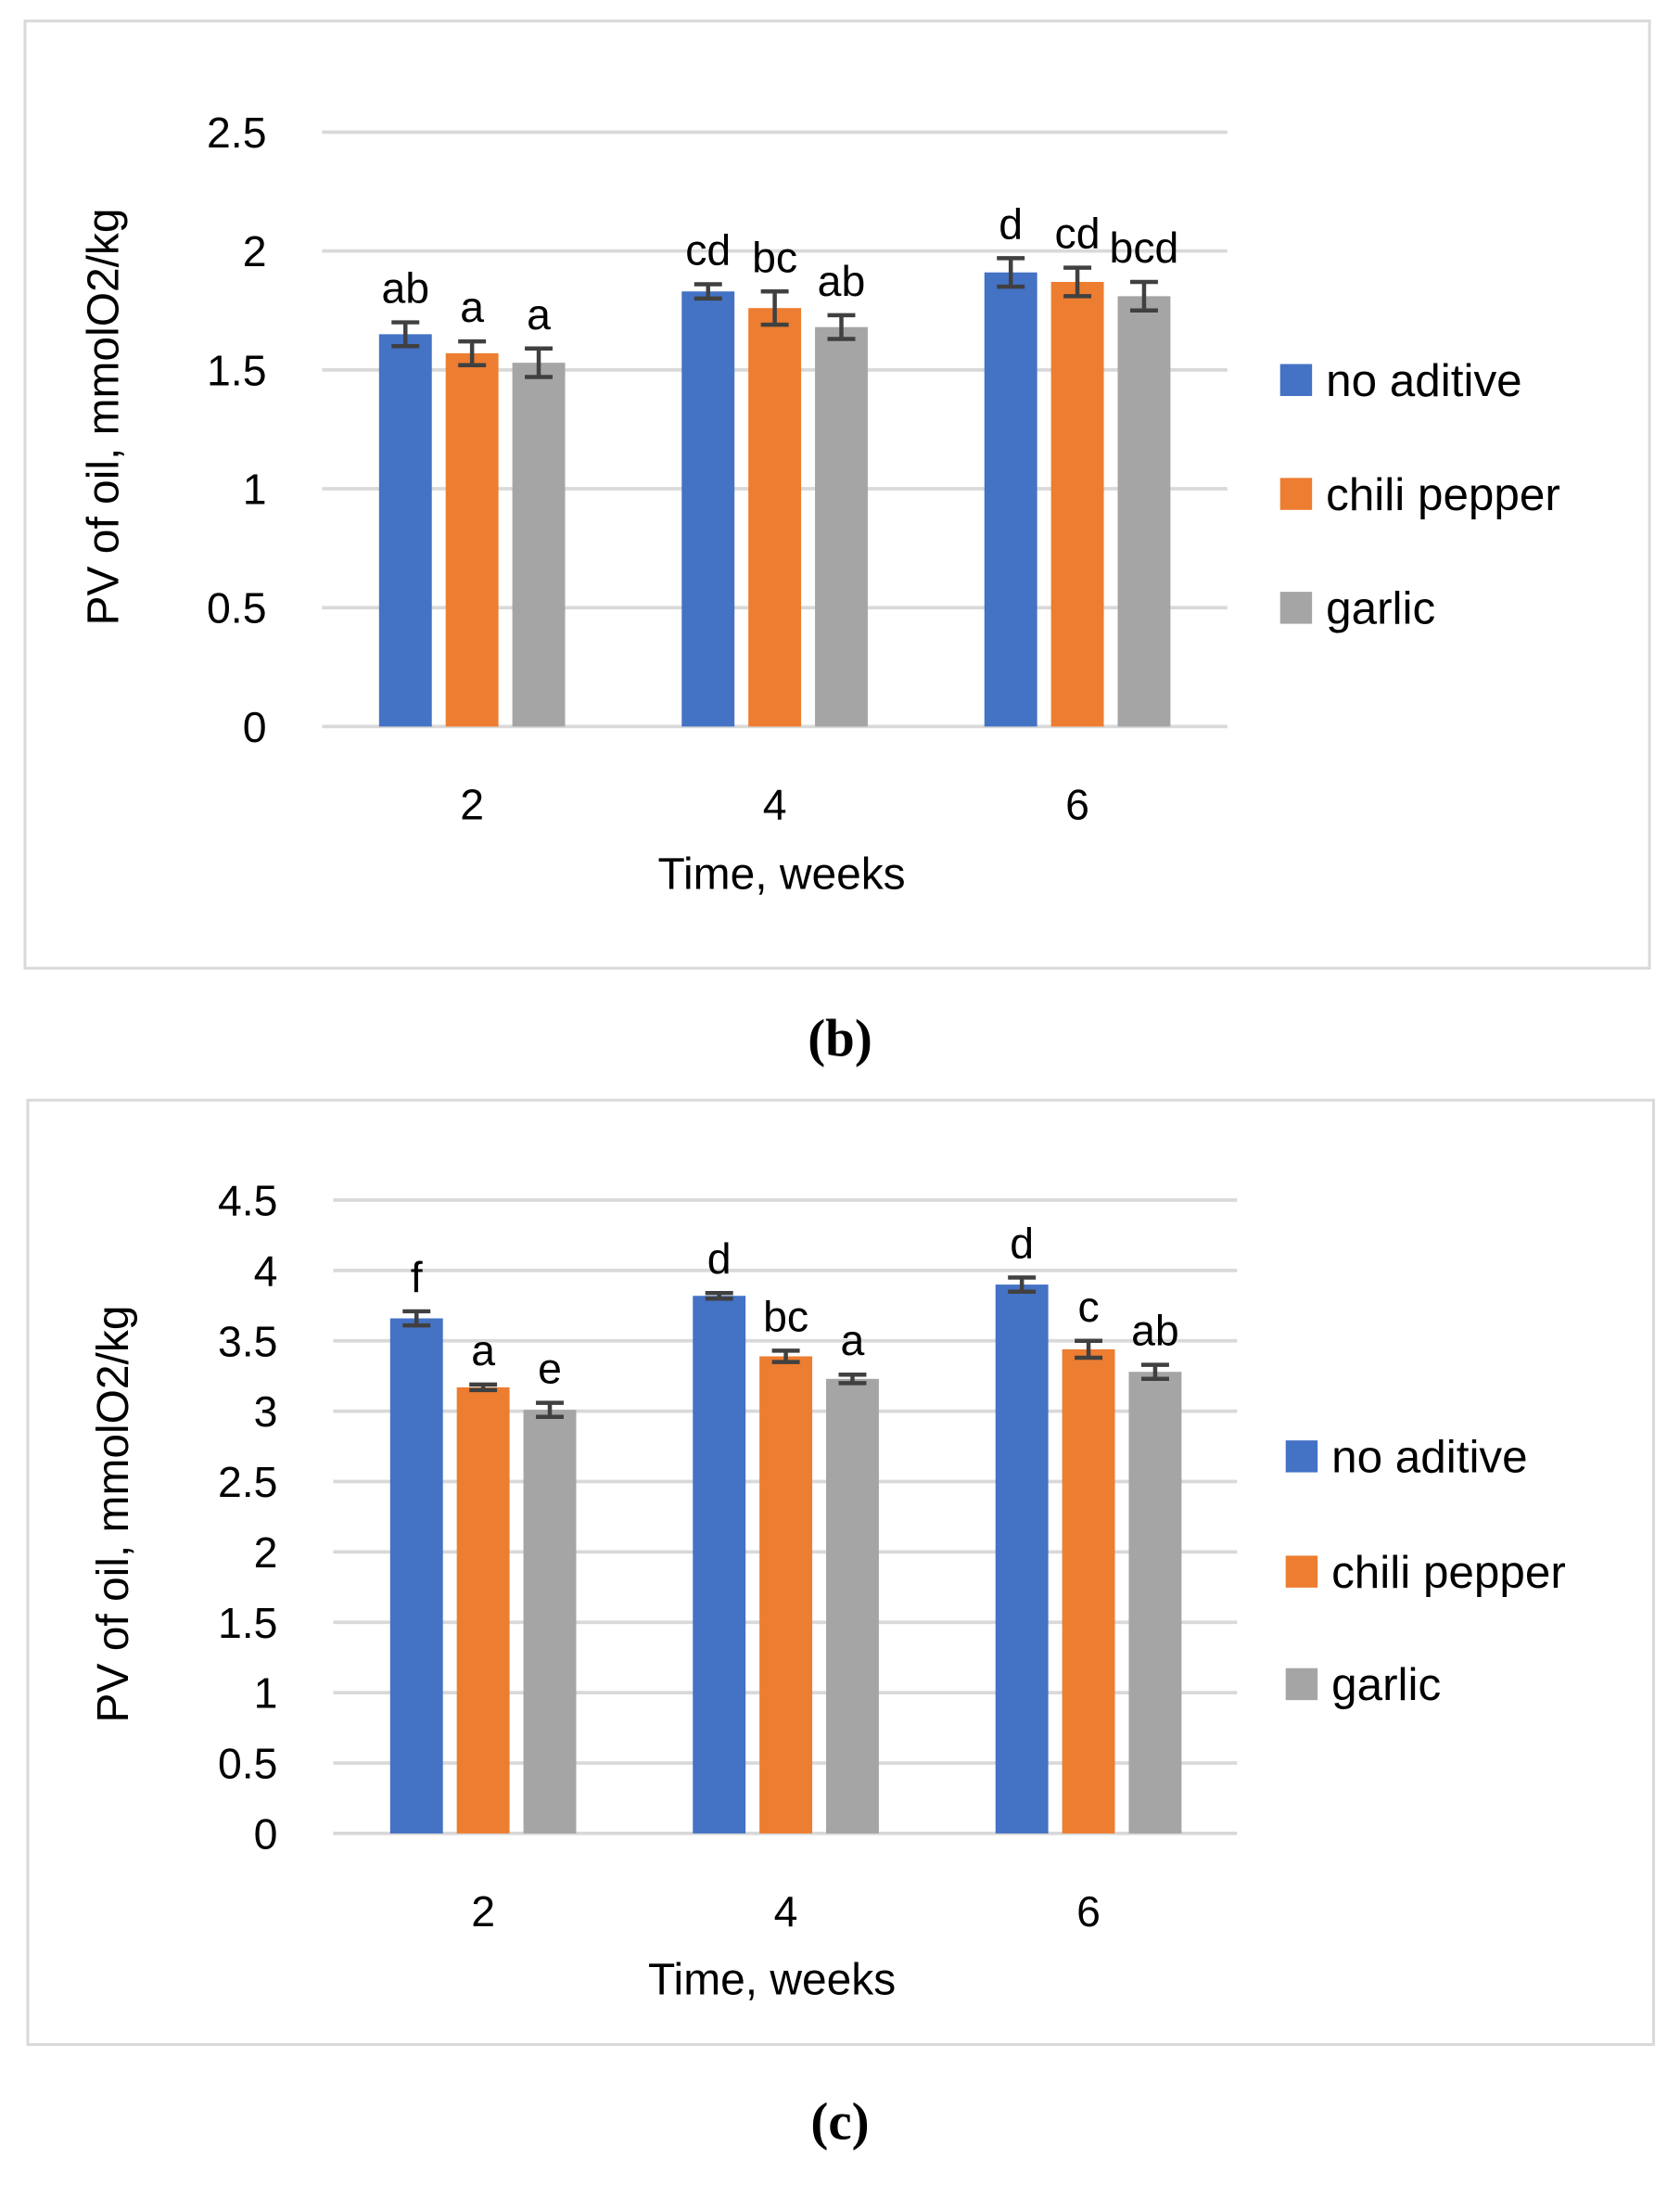  Describe the element at coordinates (839, 2121) in the screenshot. I see `caption-c: (c)` at that location.